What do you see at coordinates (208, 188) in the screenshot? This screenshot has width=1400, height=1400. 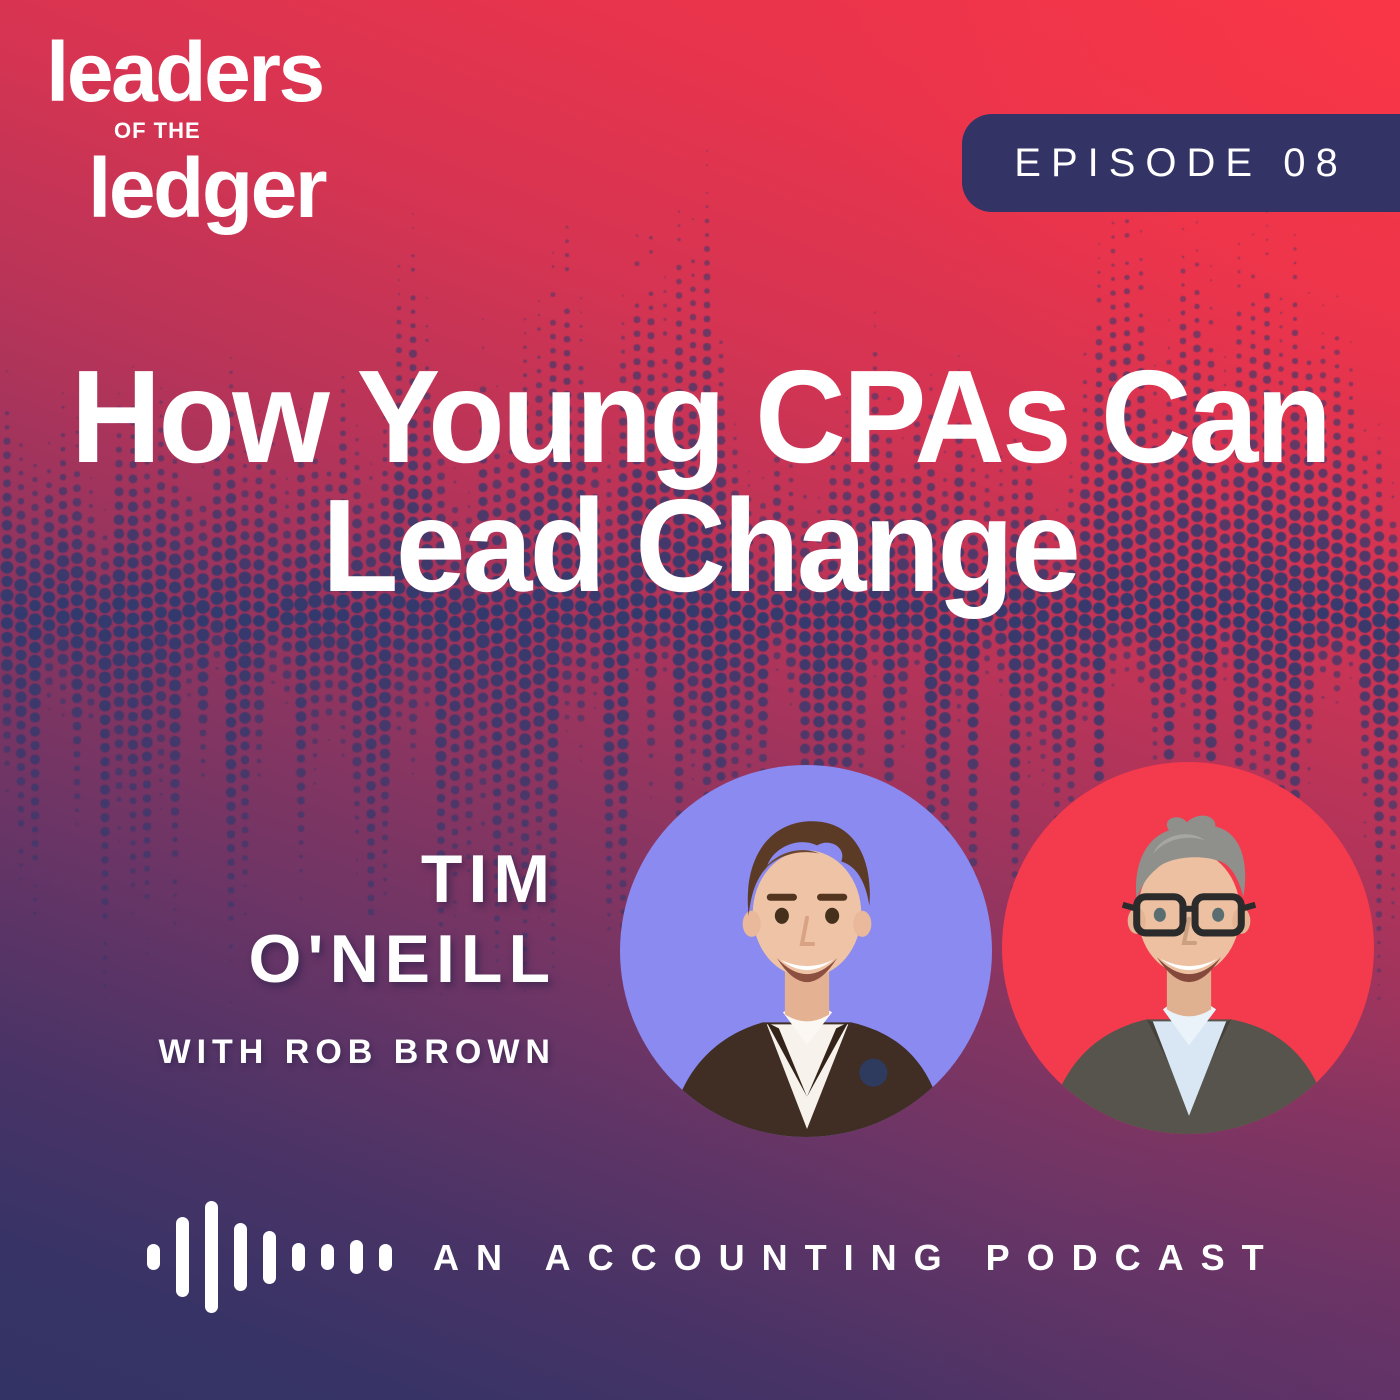 I see `logo-word-ledger: ledger` at bounding box center [208, 188].